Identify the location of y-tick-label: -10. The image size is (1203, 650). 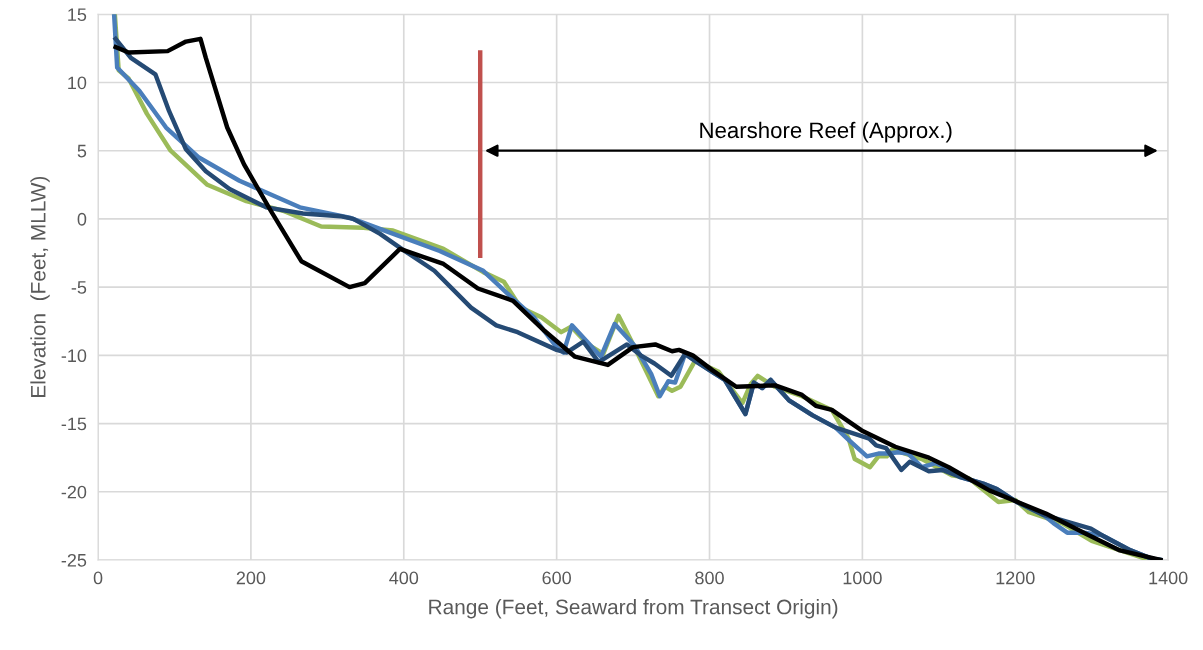
(74, 356).